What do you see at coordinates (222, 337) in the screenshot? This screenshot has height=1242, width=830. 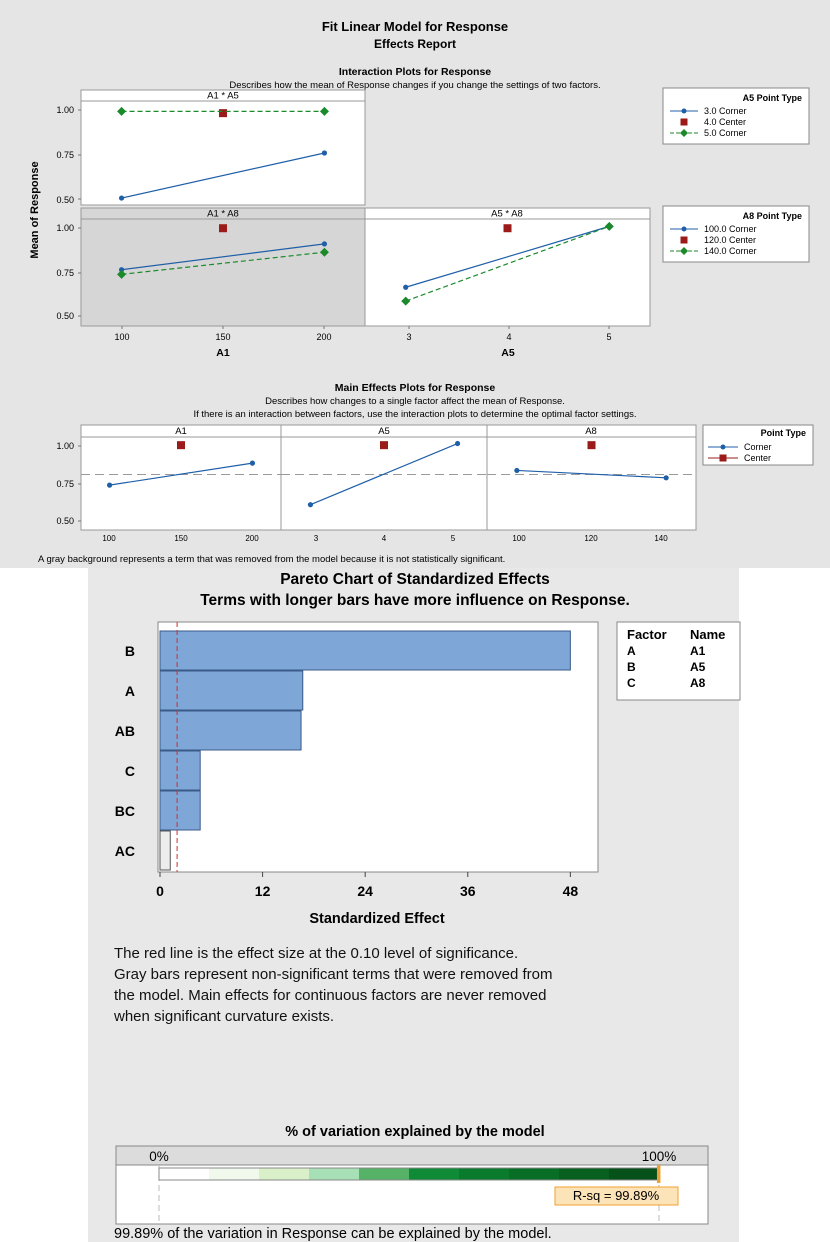 I see `x-tick-a1-150: 150` at bounding box center [222, 337].